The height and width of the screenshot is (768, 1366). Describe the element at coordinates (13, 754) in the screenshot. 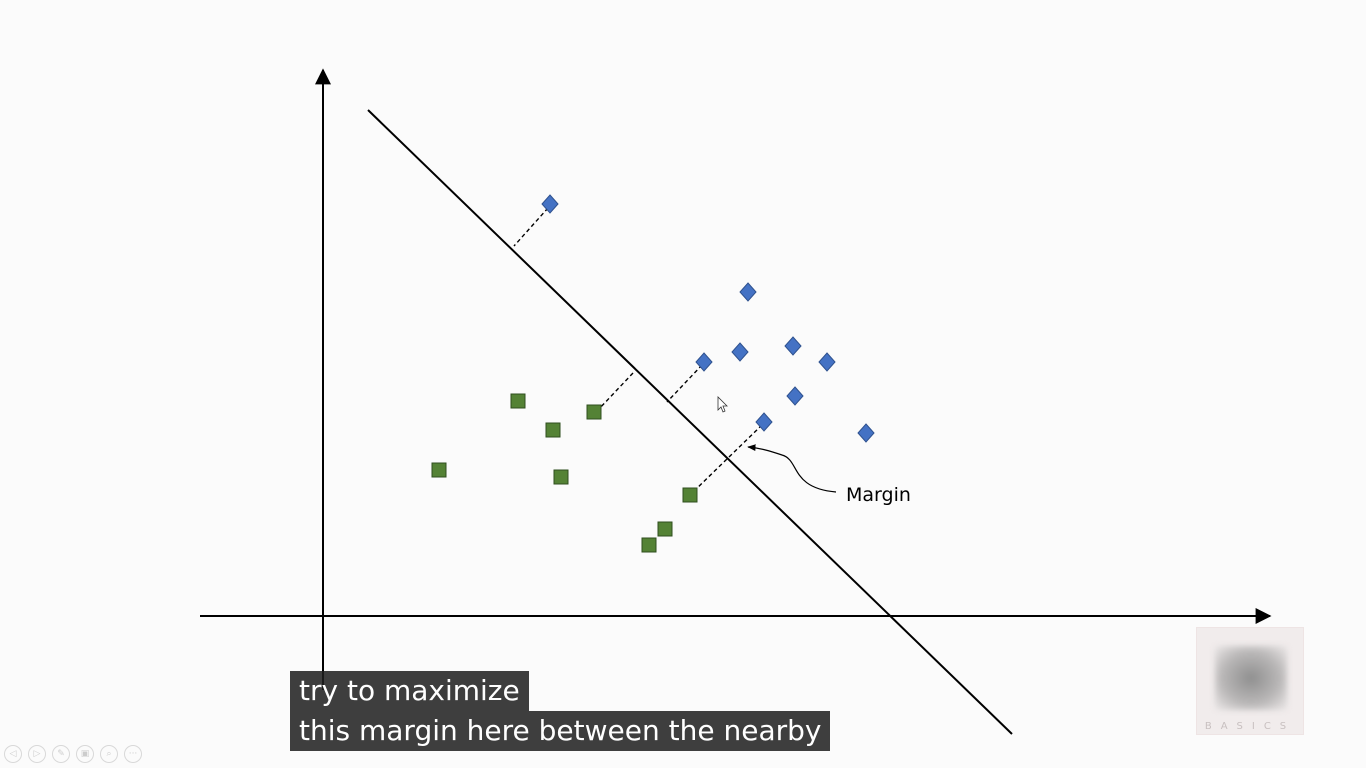

I see `previous-icon: ◁` at that location.